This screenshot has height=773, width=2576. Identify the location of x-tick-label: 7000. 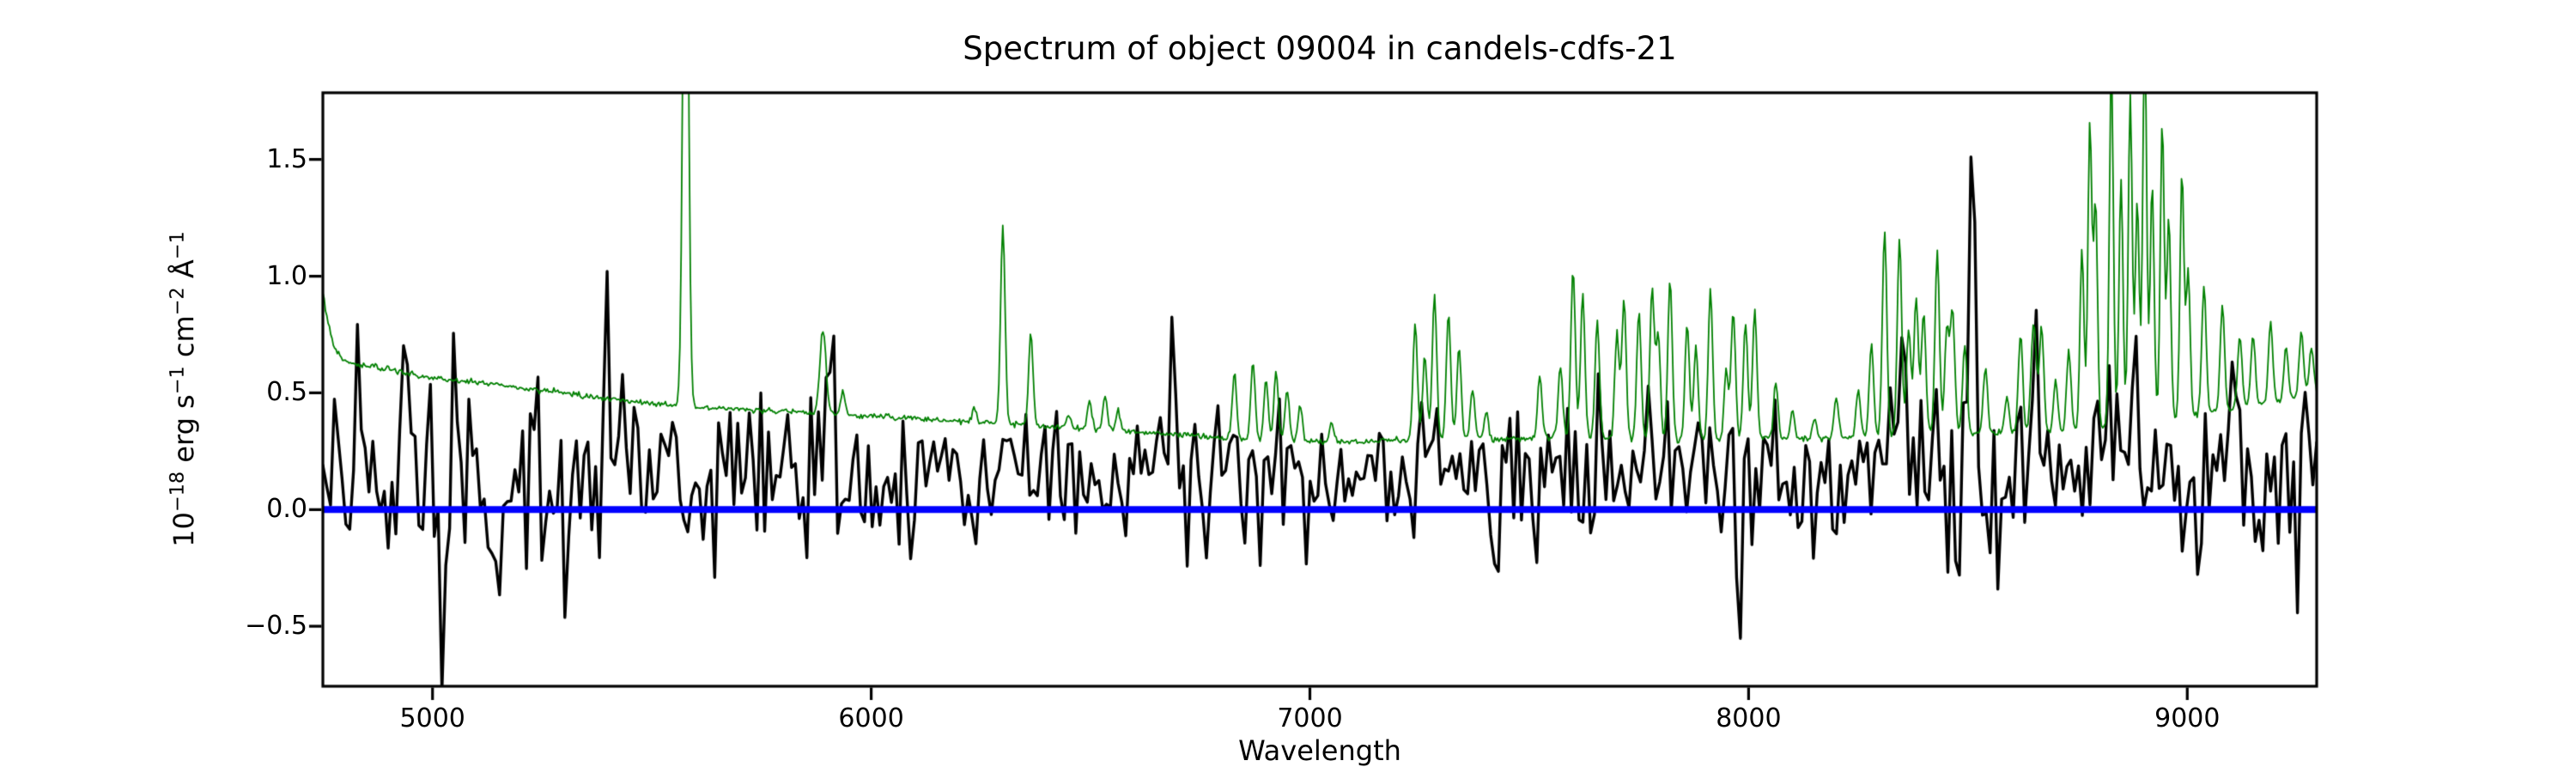
(1310, 718).